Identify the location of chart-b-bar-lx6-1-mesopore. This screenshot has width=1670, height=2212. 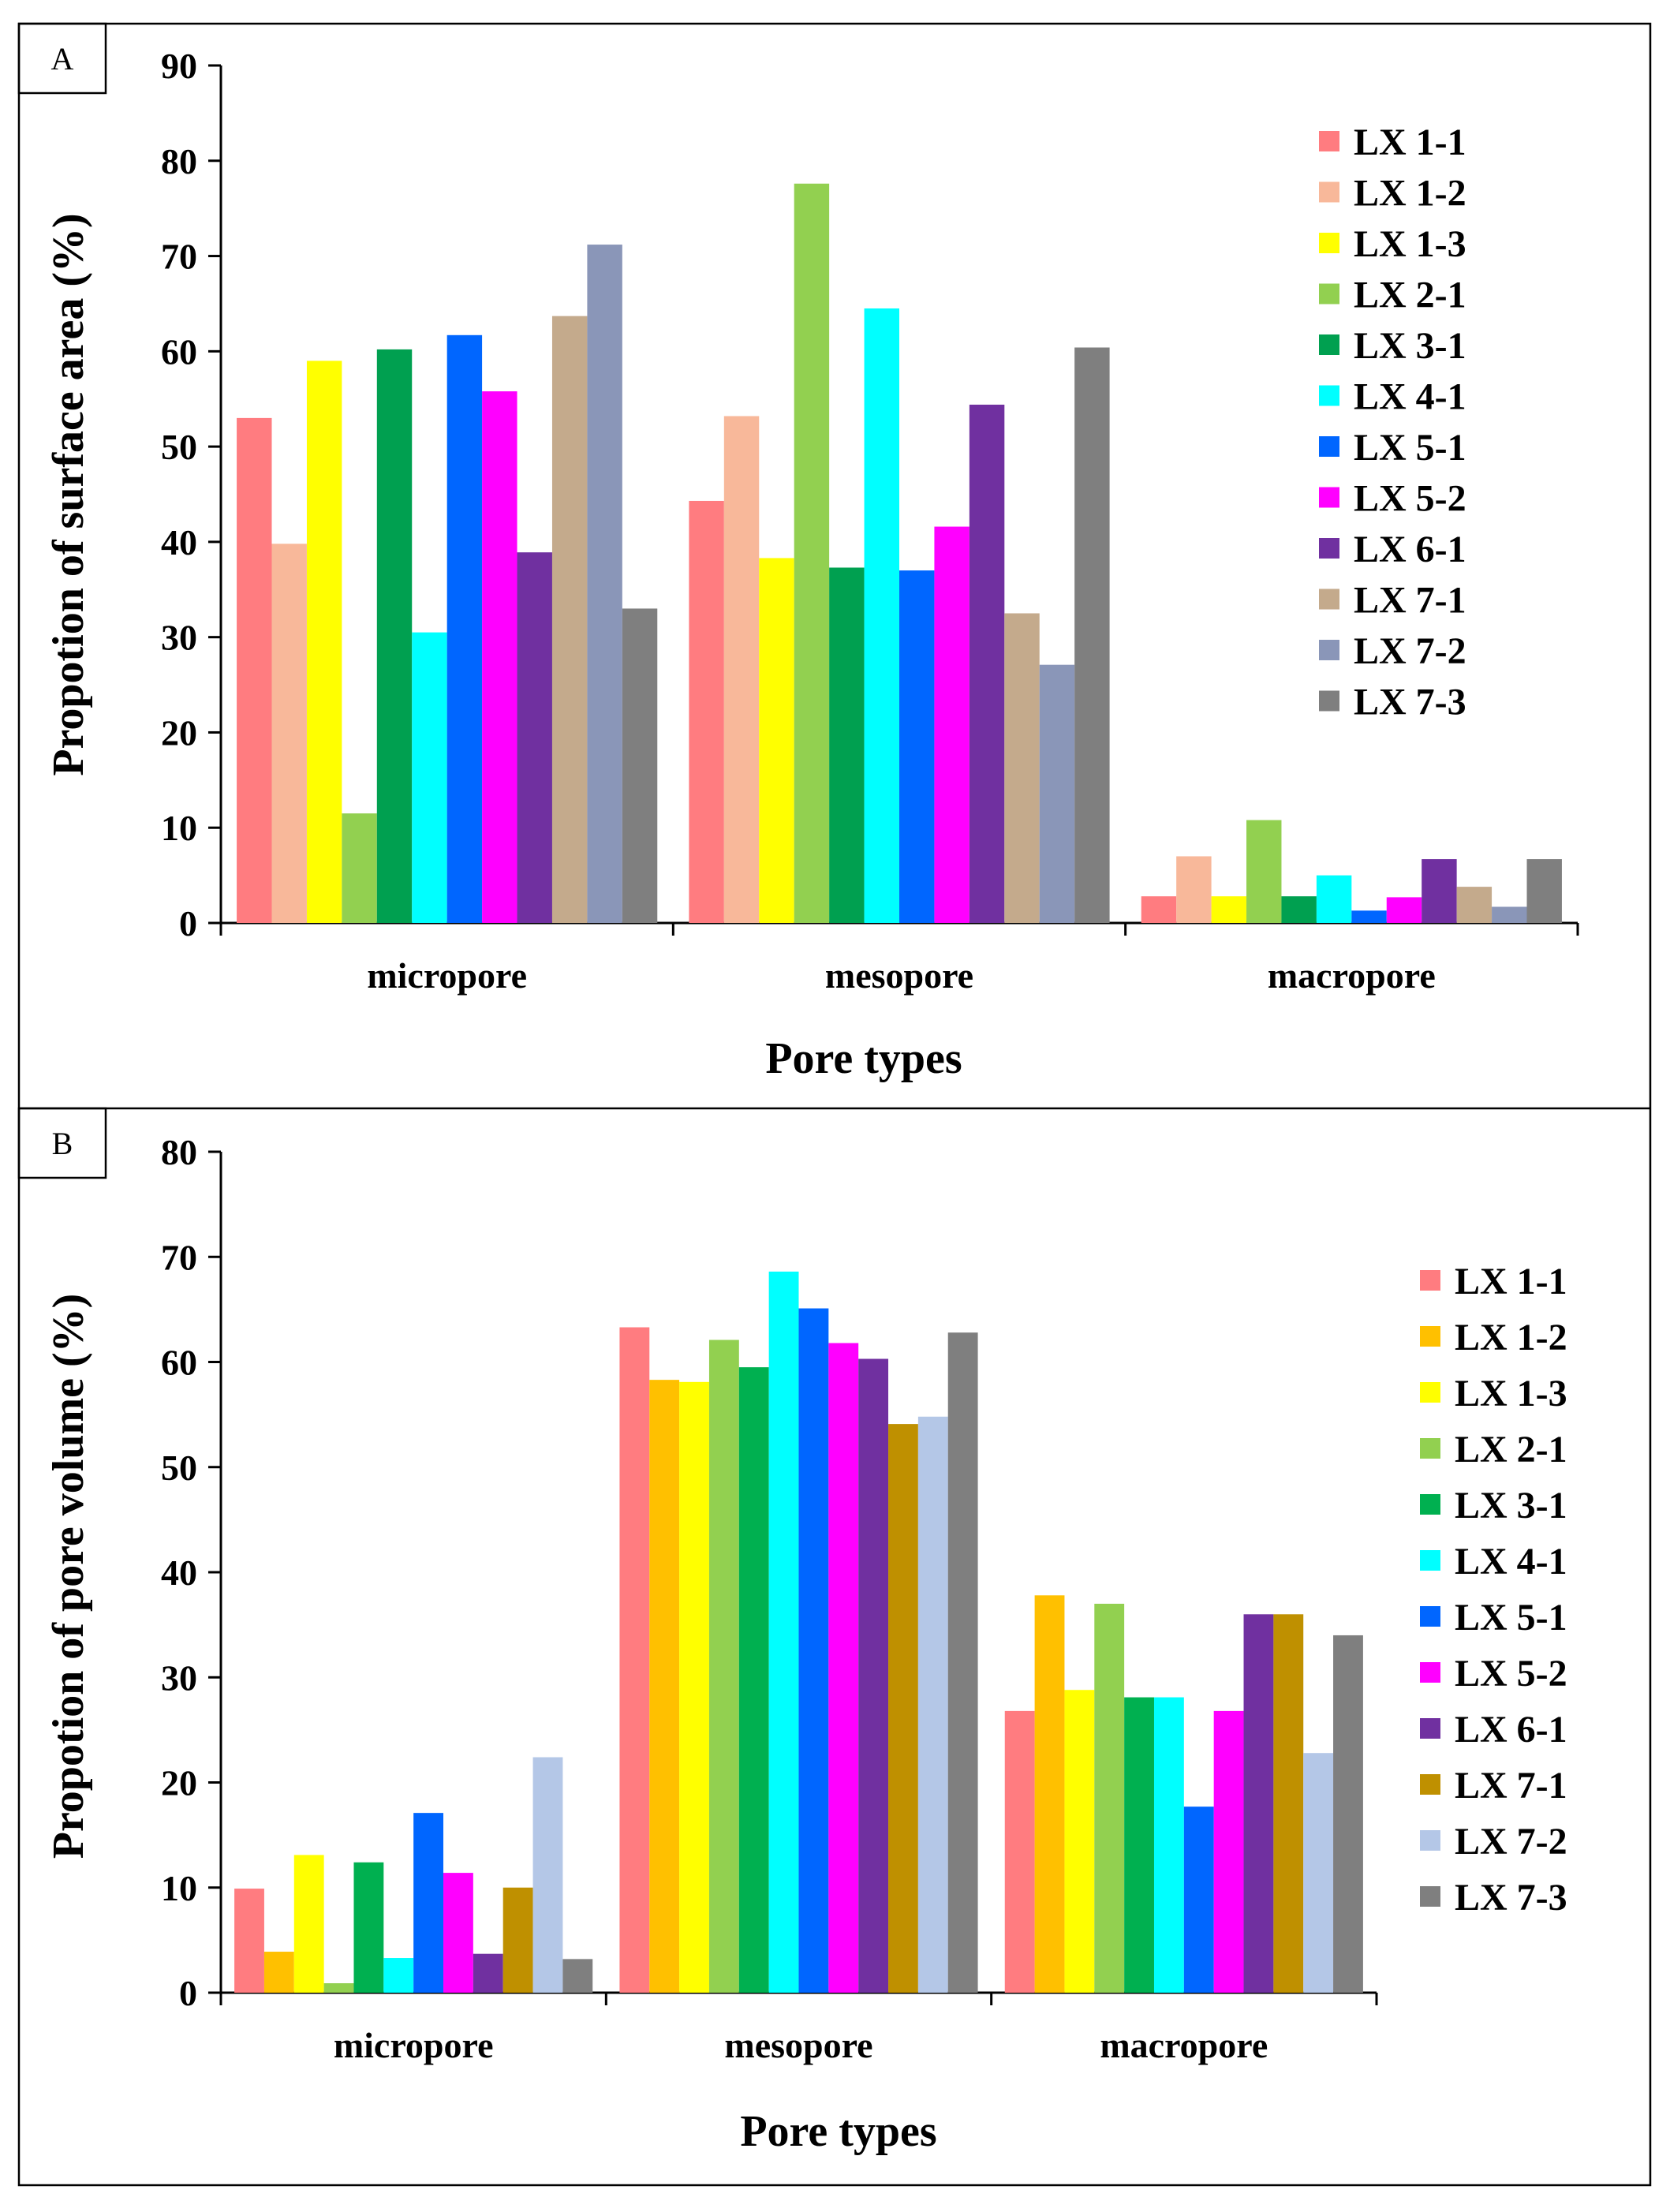
(874, 1675).